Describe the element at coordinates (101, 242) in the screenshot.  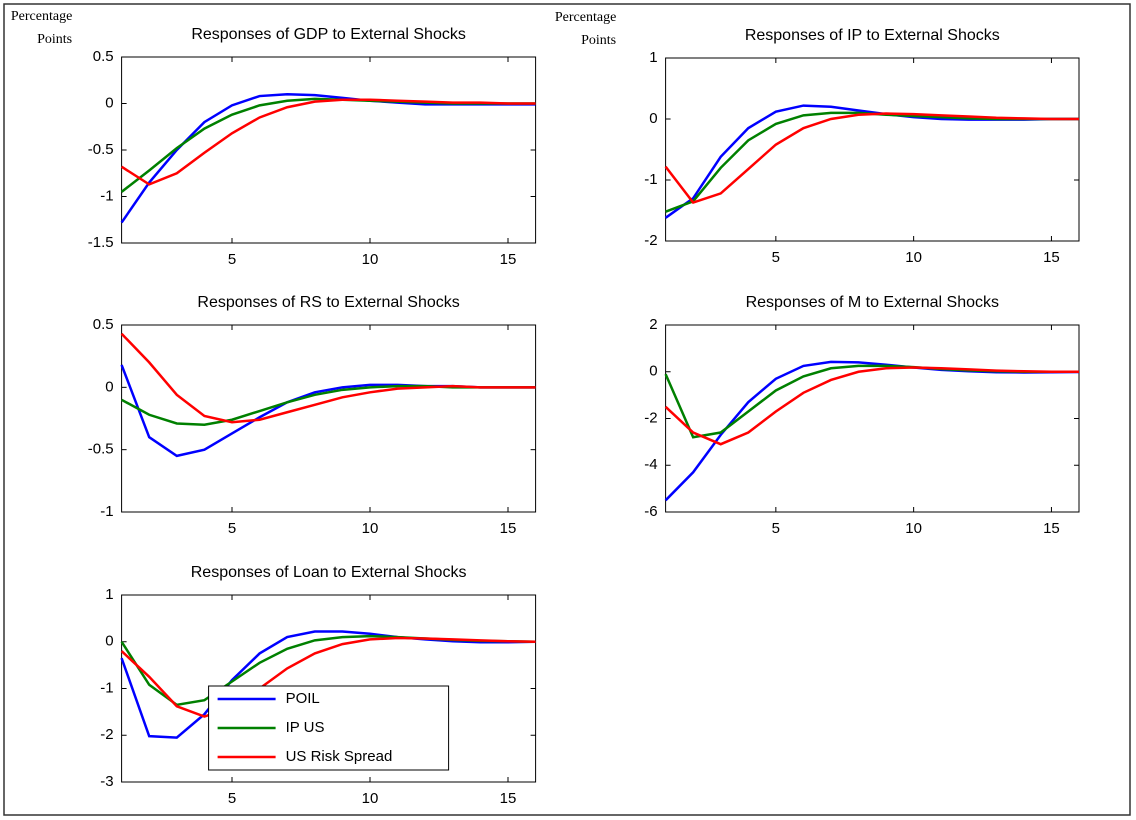
I see `y-tick-label: -1.5` at that location.